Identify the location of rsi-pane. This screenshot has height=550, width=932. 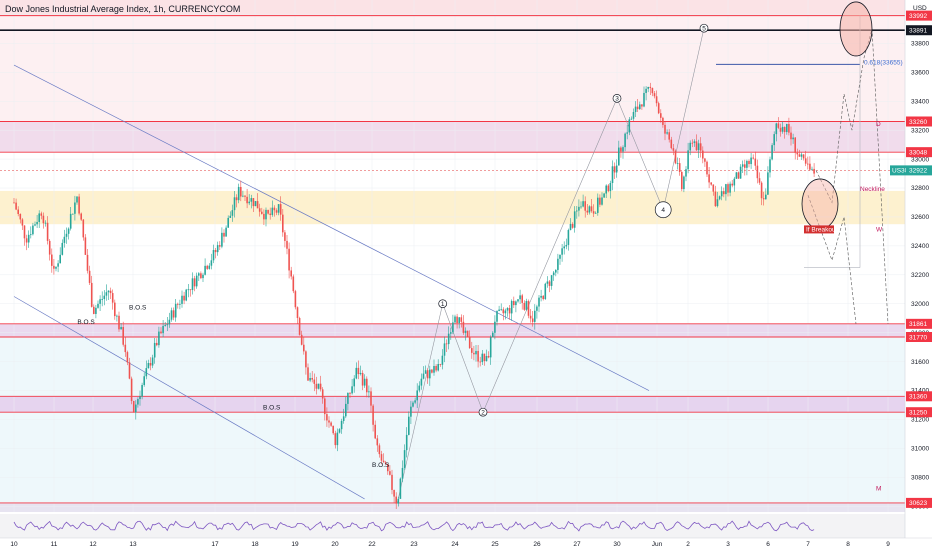
(452, 526).